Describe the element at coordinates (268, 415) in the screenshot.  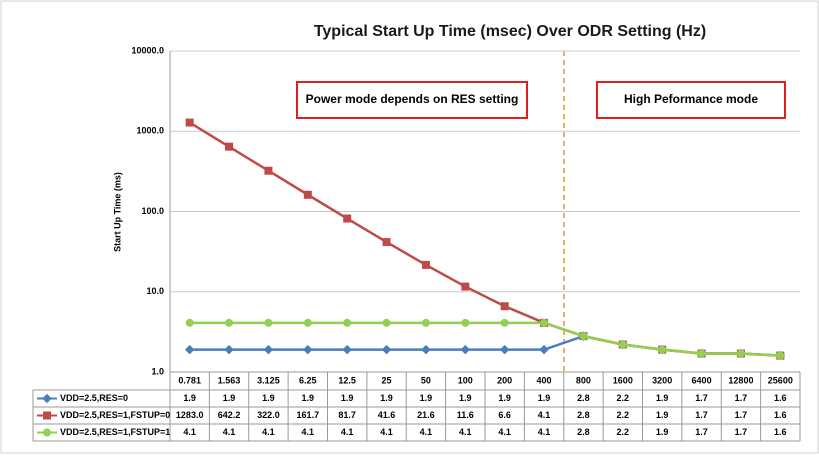
I see `table-value: 322.0` at that location.